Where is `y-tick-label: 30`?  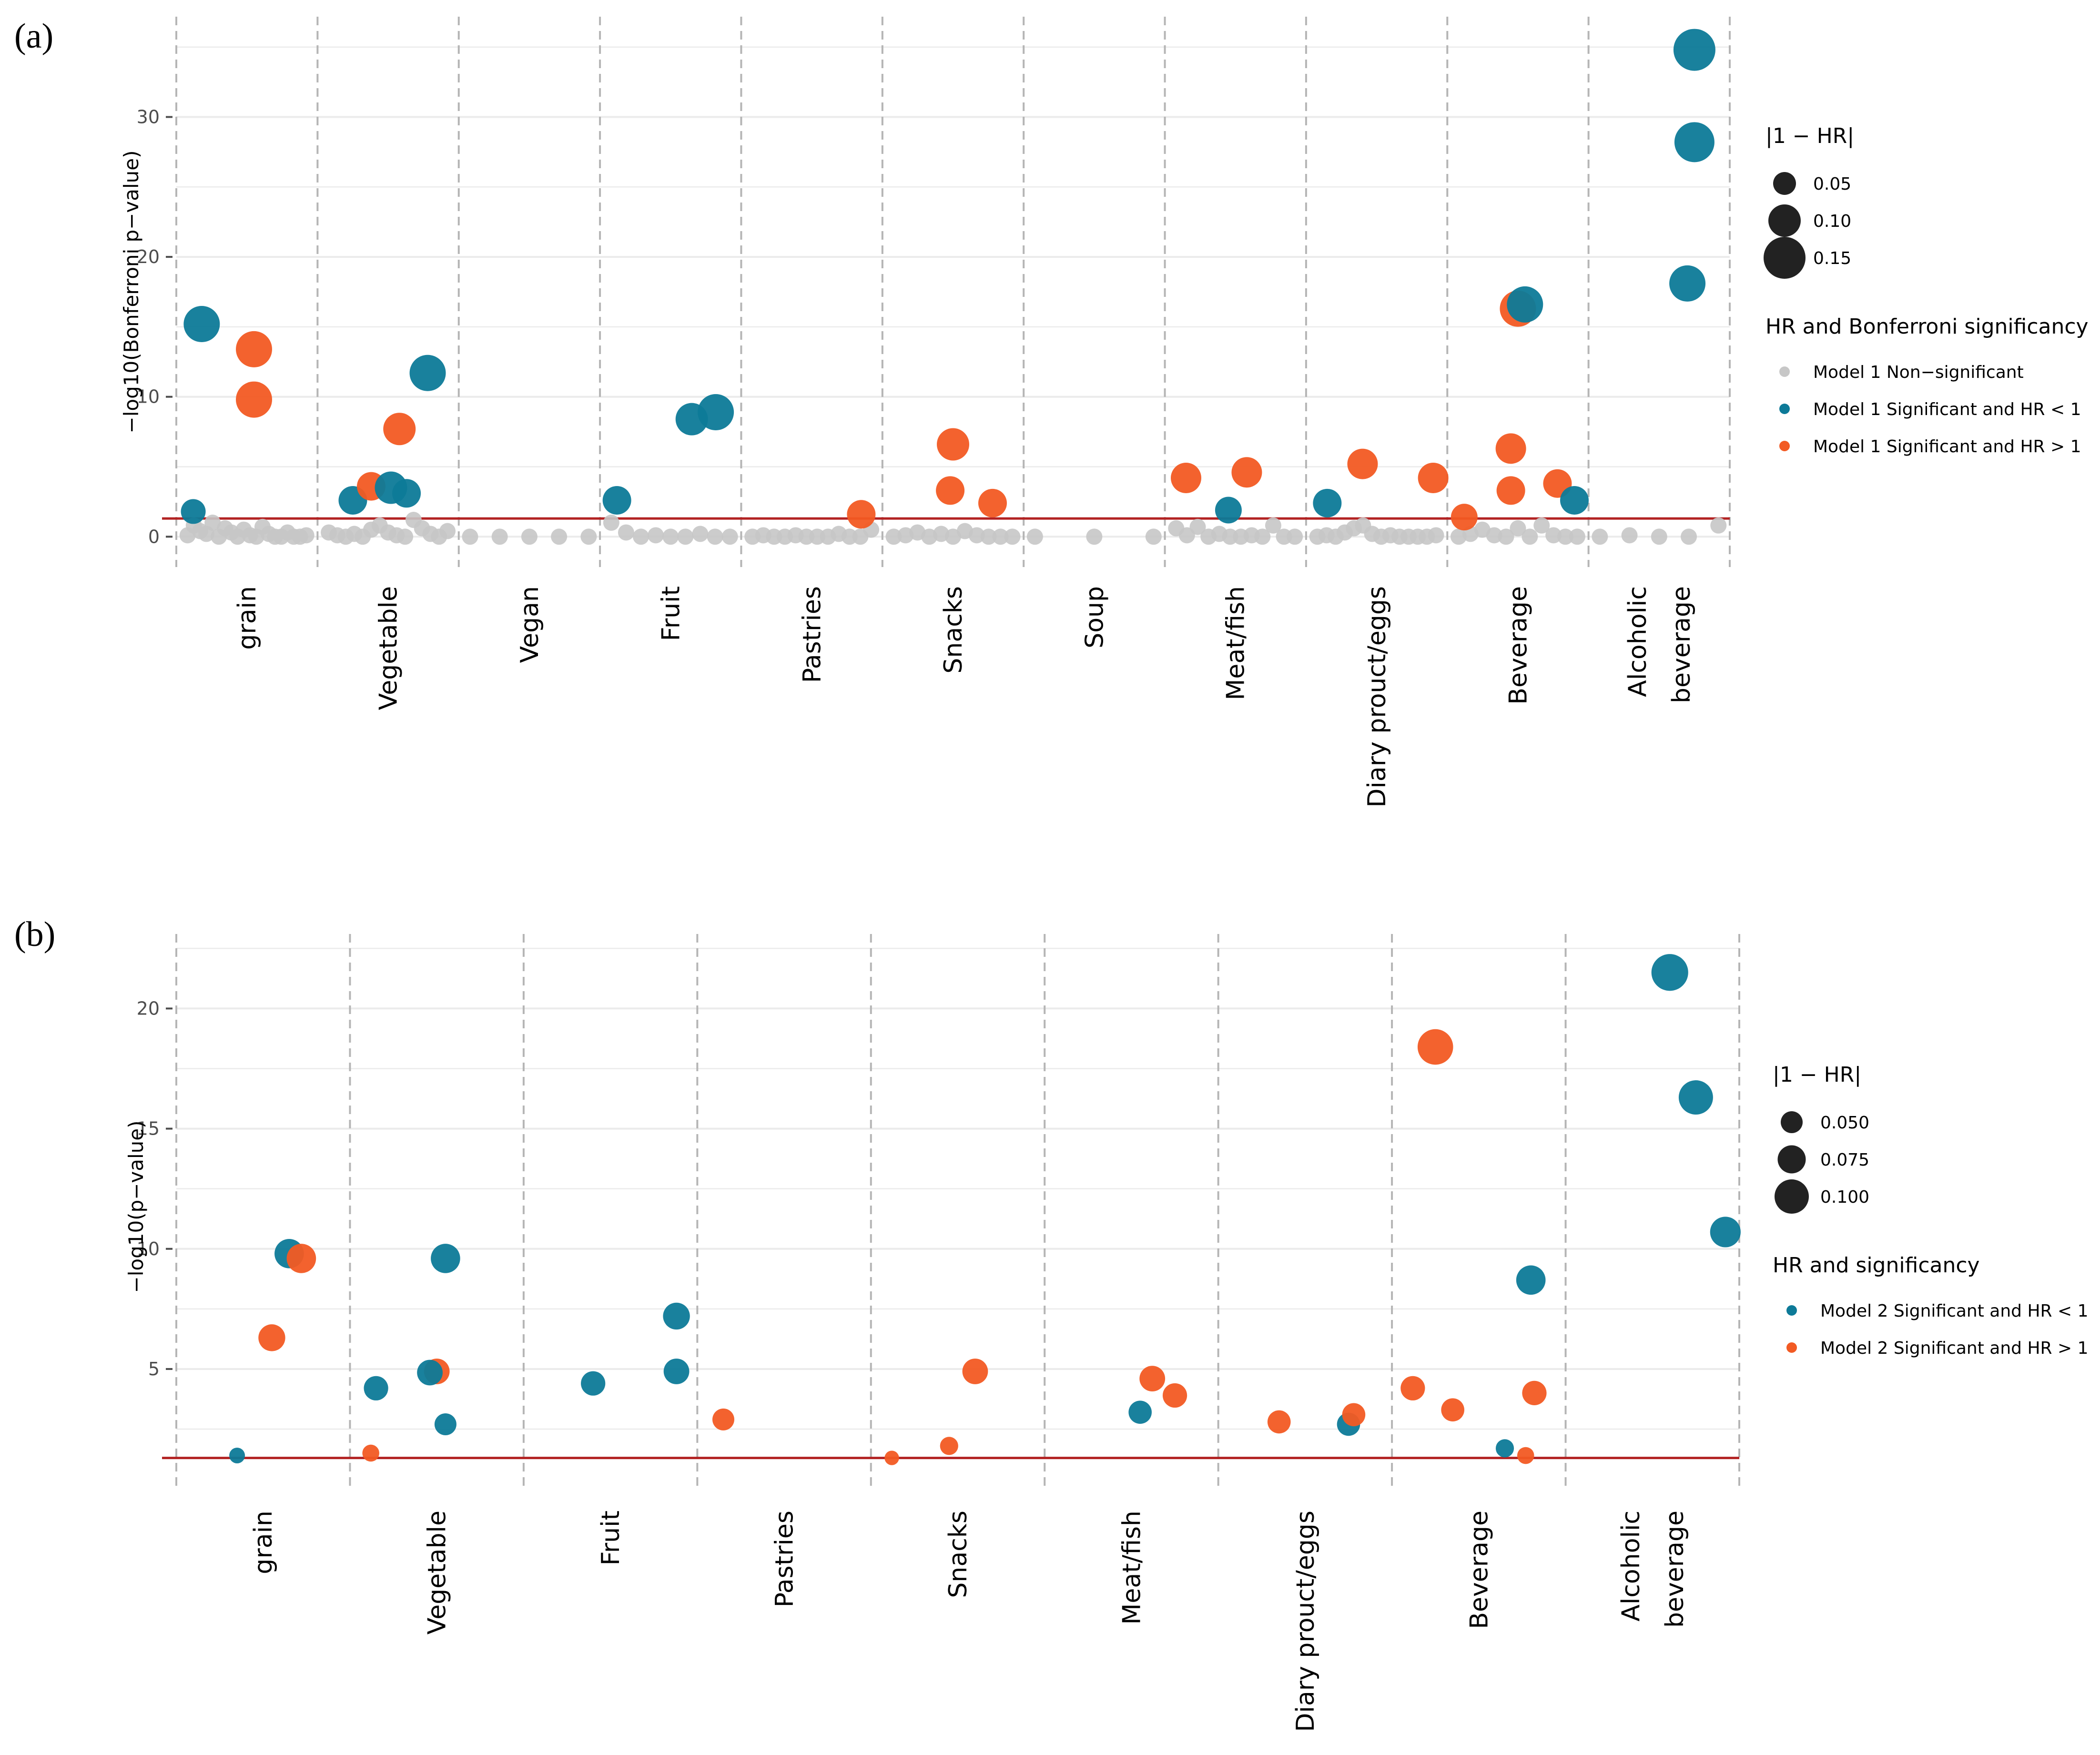 y-tick-label: 30 is located at coordinates (148, 117).